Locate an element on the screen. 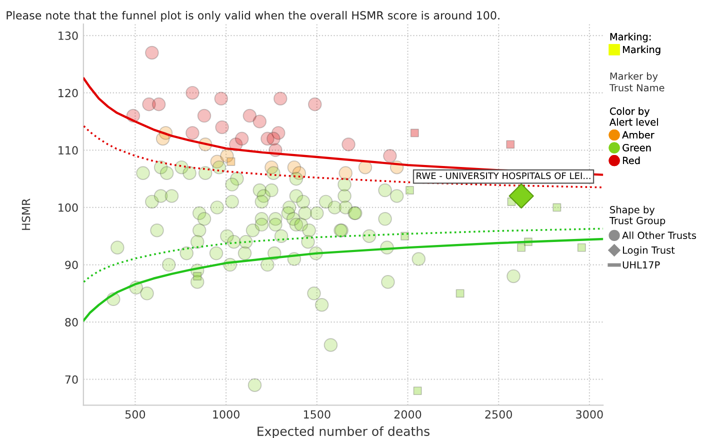  legend-label: Red is located at coordinates (631, 160).